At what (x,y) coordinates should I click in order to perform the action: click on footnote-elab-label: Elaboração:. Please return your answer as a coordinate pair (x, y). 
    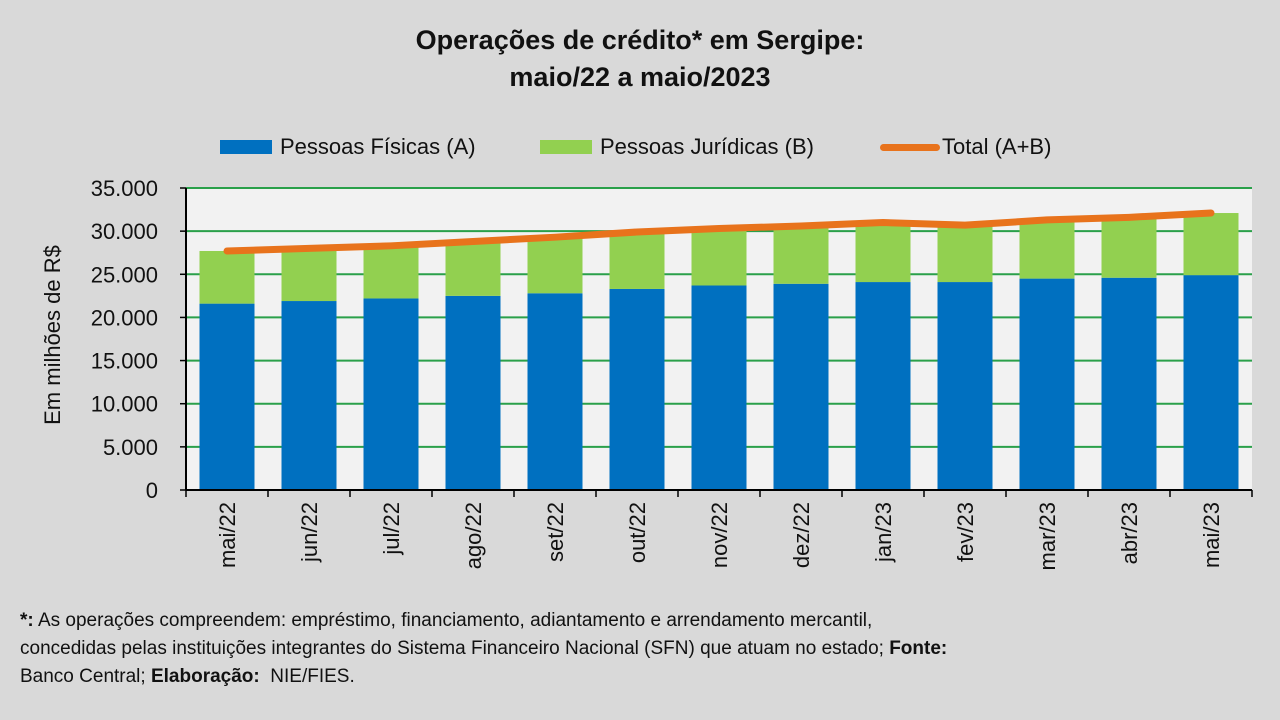
    Looking at the image, I should click on (205, 676).